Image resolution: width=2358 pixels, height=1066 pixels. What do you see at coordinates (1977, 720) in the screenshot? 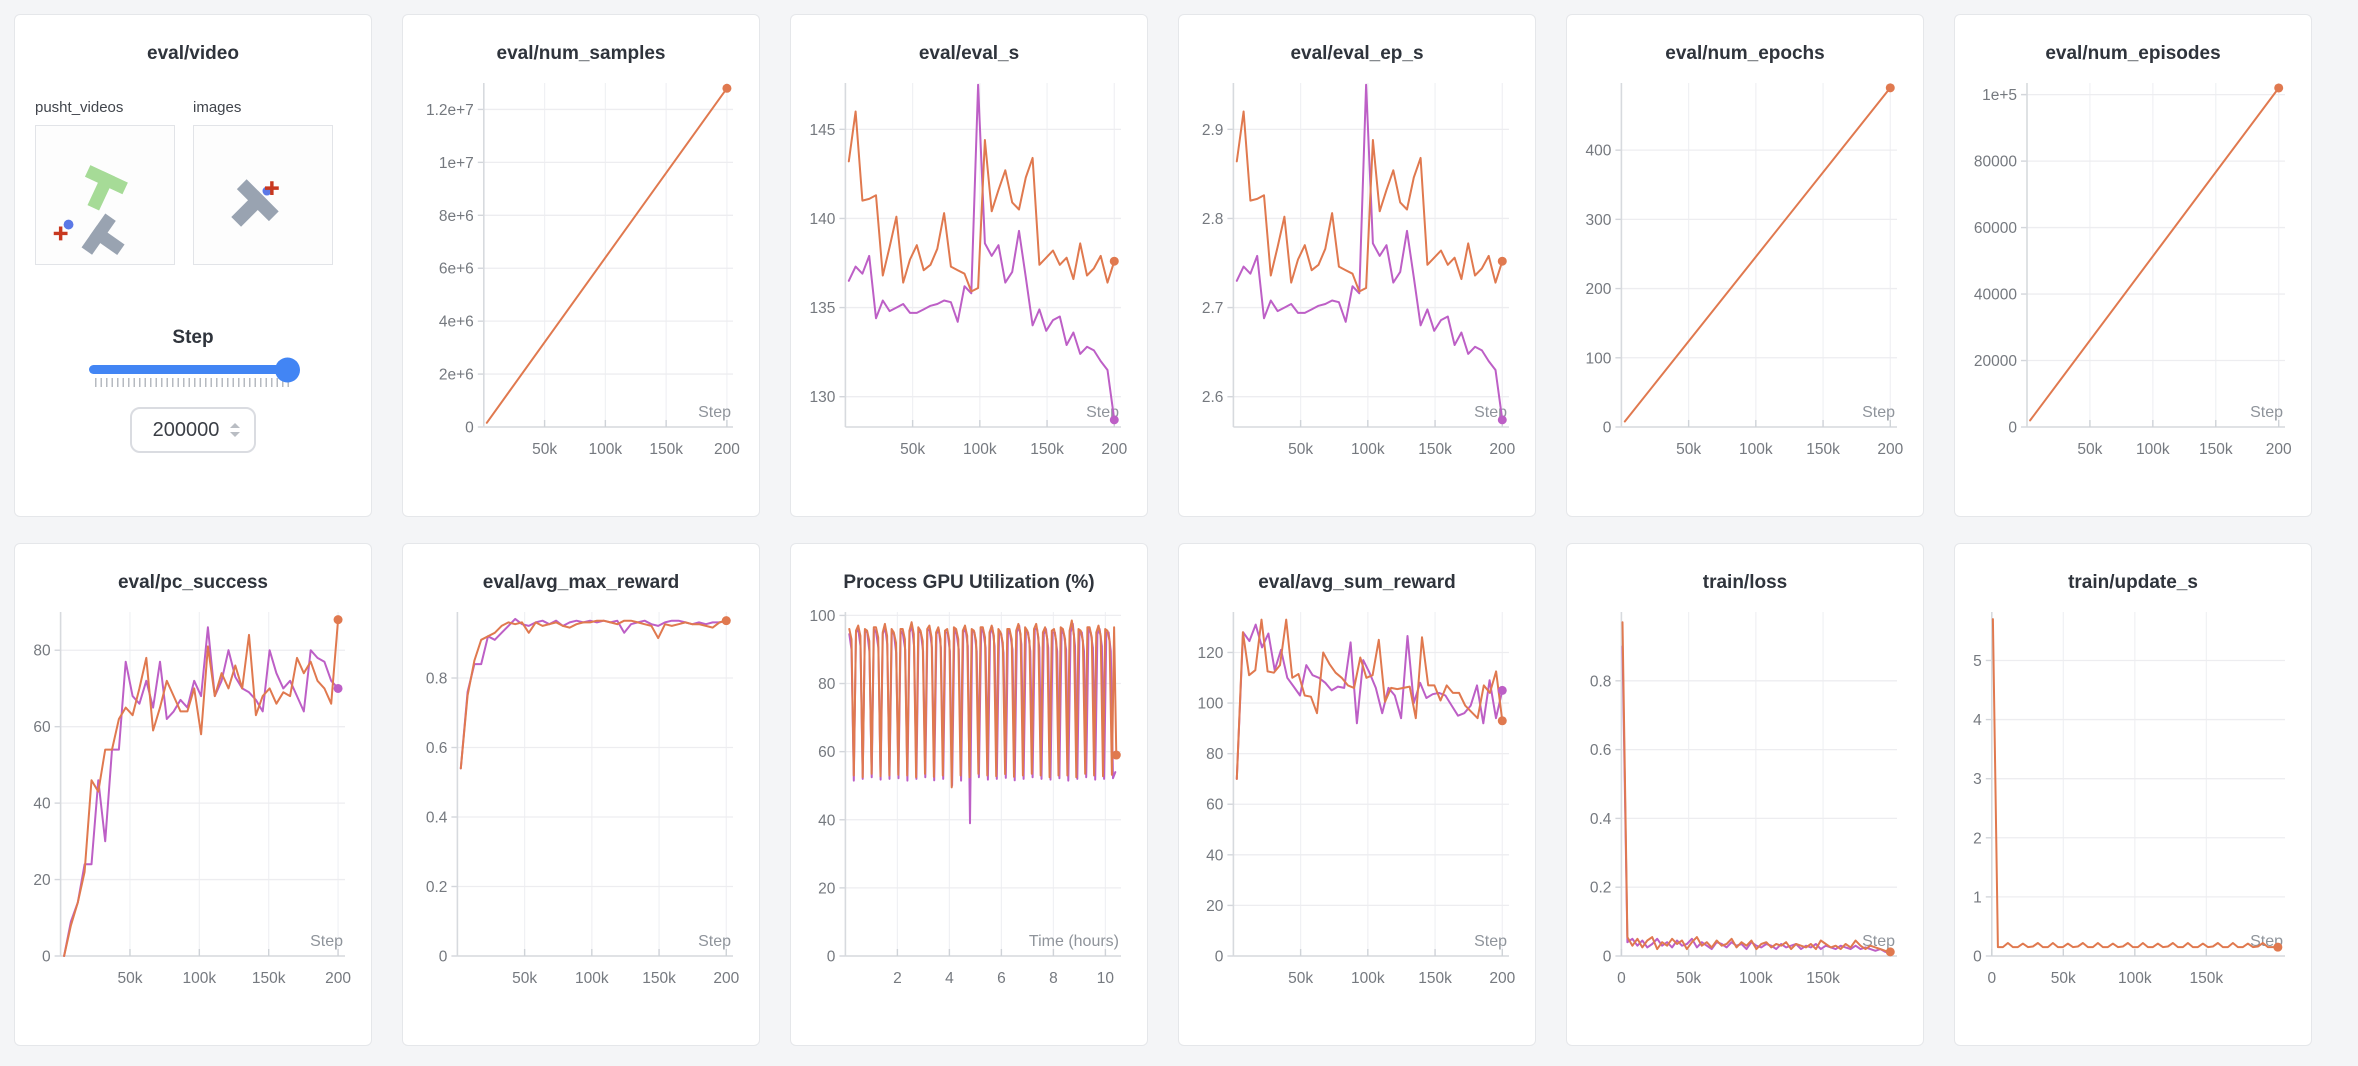
I see `y-tick-label: 4` at bounding box center [1977, 720].